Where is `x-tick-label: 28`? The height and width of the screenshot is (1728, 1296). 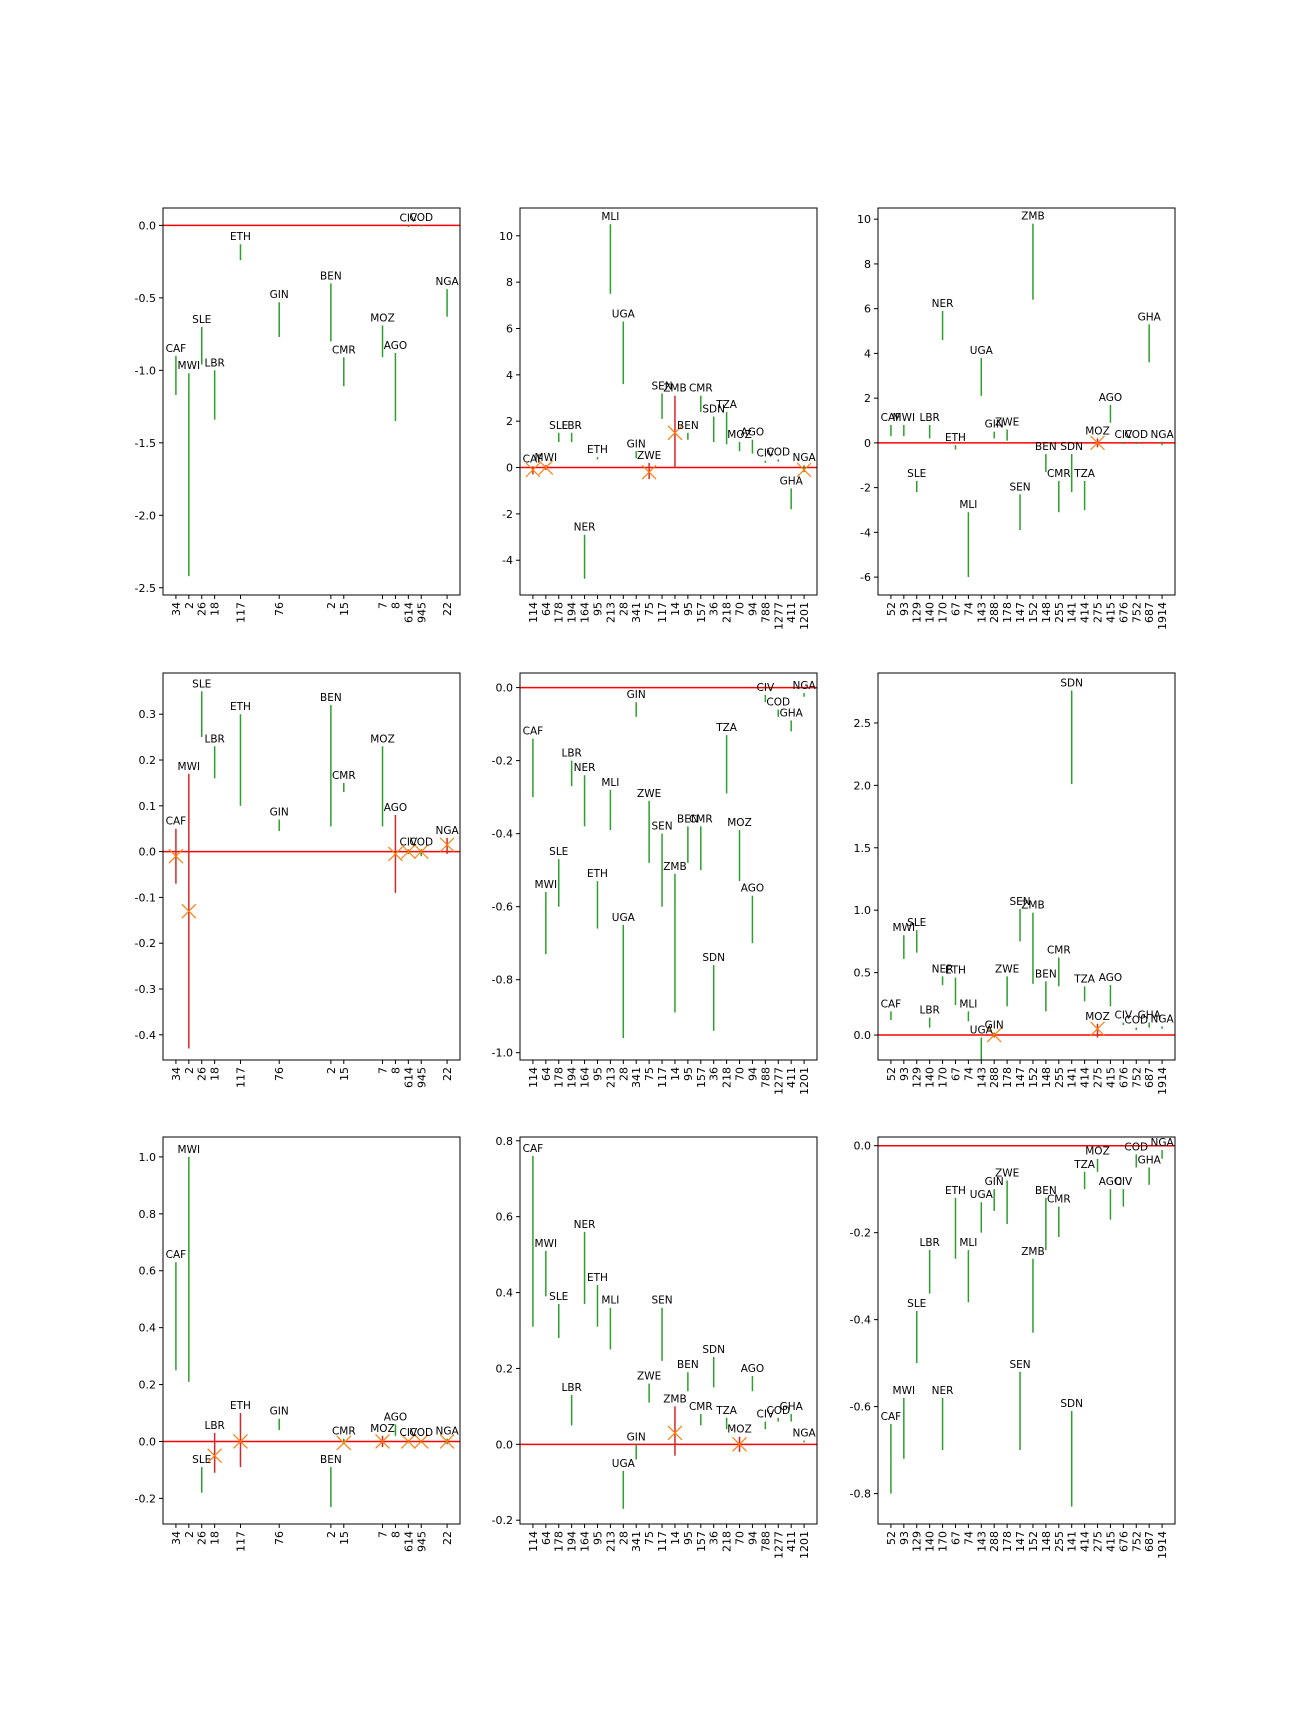
x-tick-label: 28 is located at coordinates (623, 609).